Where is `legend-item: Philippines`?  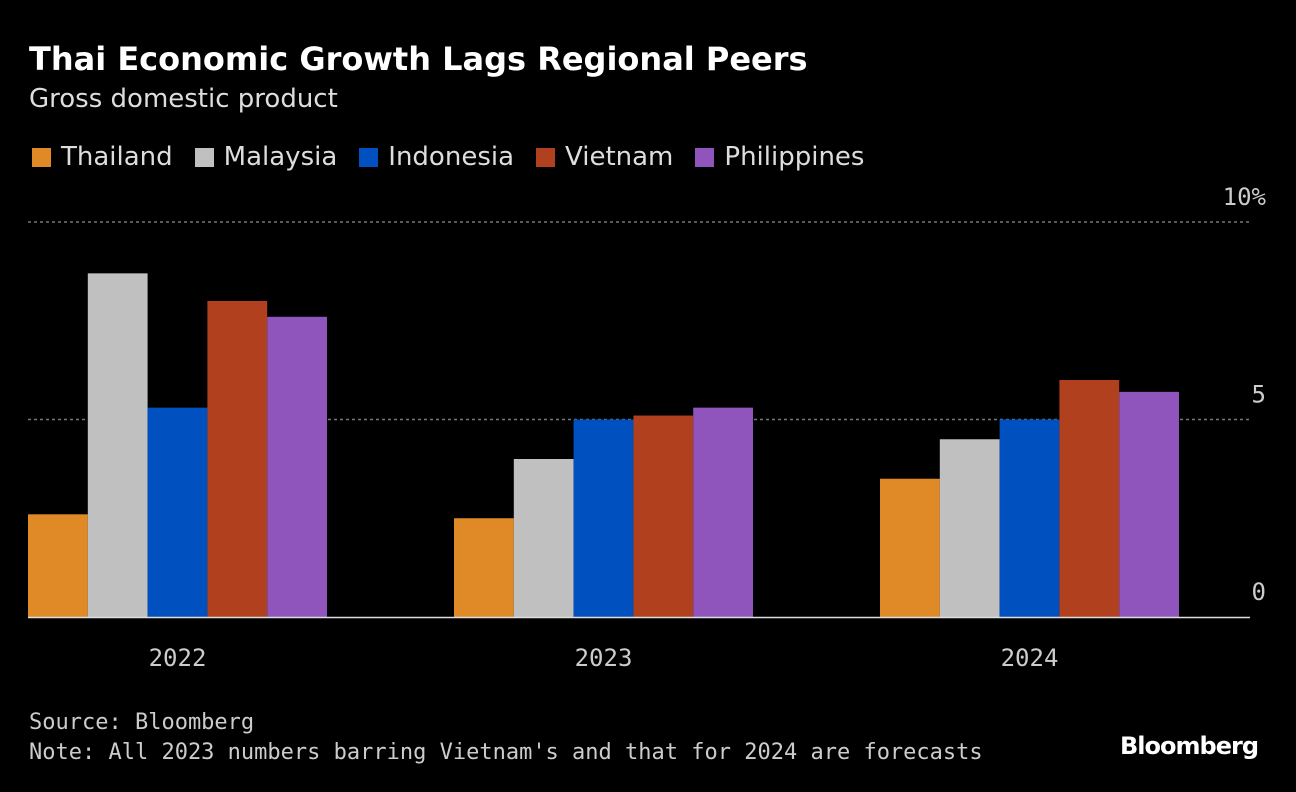 legend-item: Philippines is located at coordinates (779, 157).